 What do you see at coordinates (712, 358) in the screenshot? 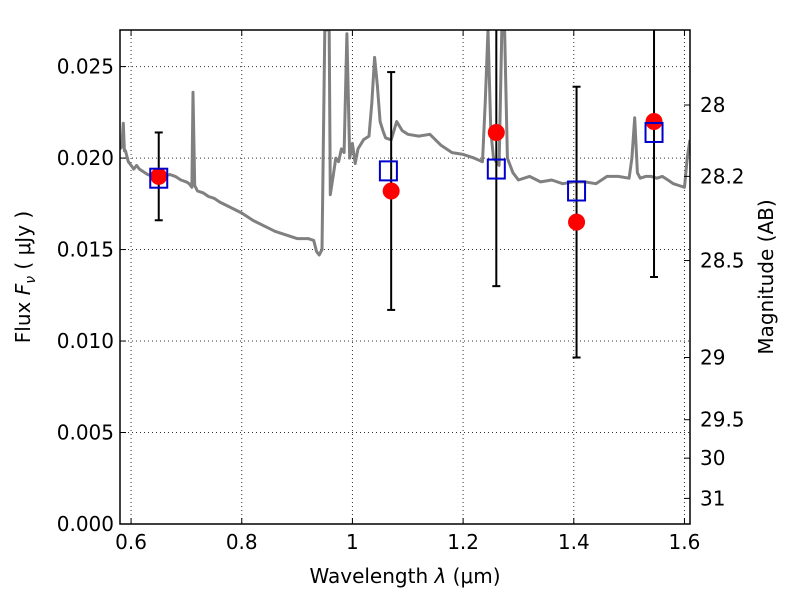
I see `y2-tick-label: 29` at bounding box center [712, 358].